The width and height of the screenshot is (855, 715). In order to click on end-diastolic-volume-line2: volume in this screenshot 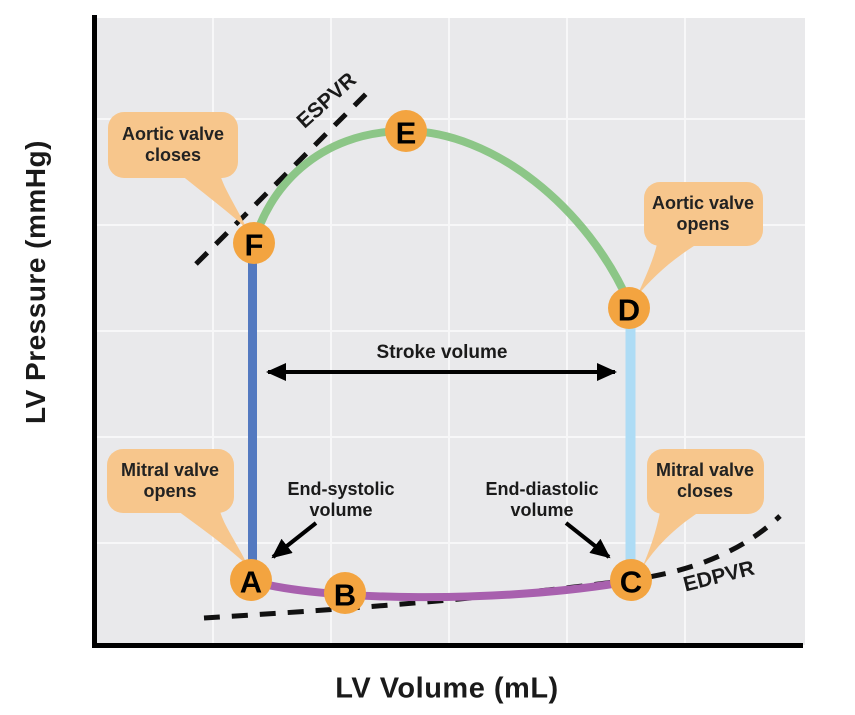, I will do `click(542, 510)`.